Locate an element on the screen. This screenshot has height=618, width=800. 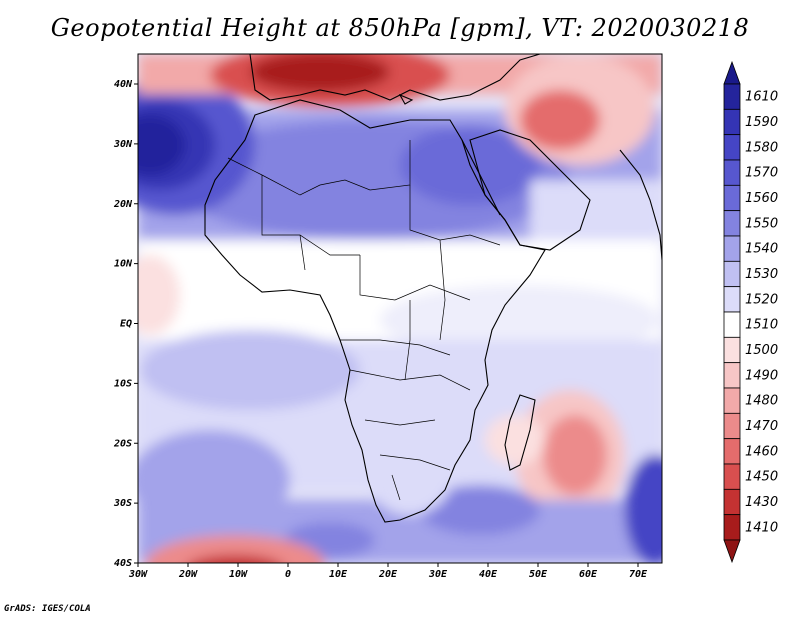
lat-tick-label: 20S is located at coordinates (122, 443).